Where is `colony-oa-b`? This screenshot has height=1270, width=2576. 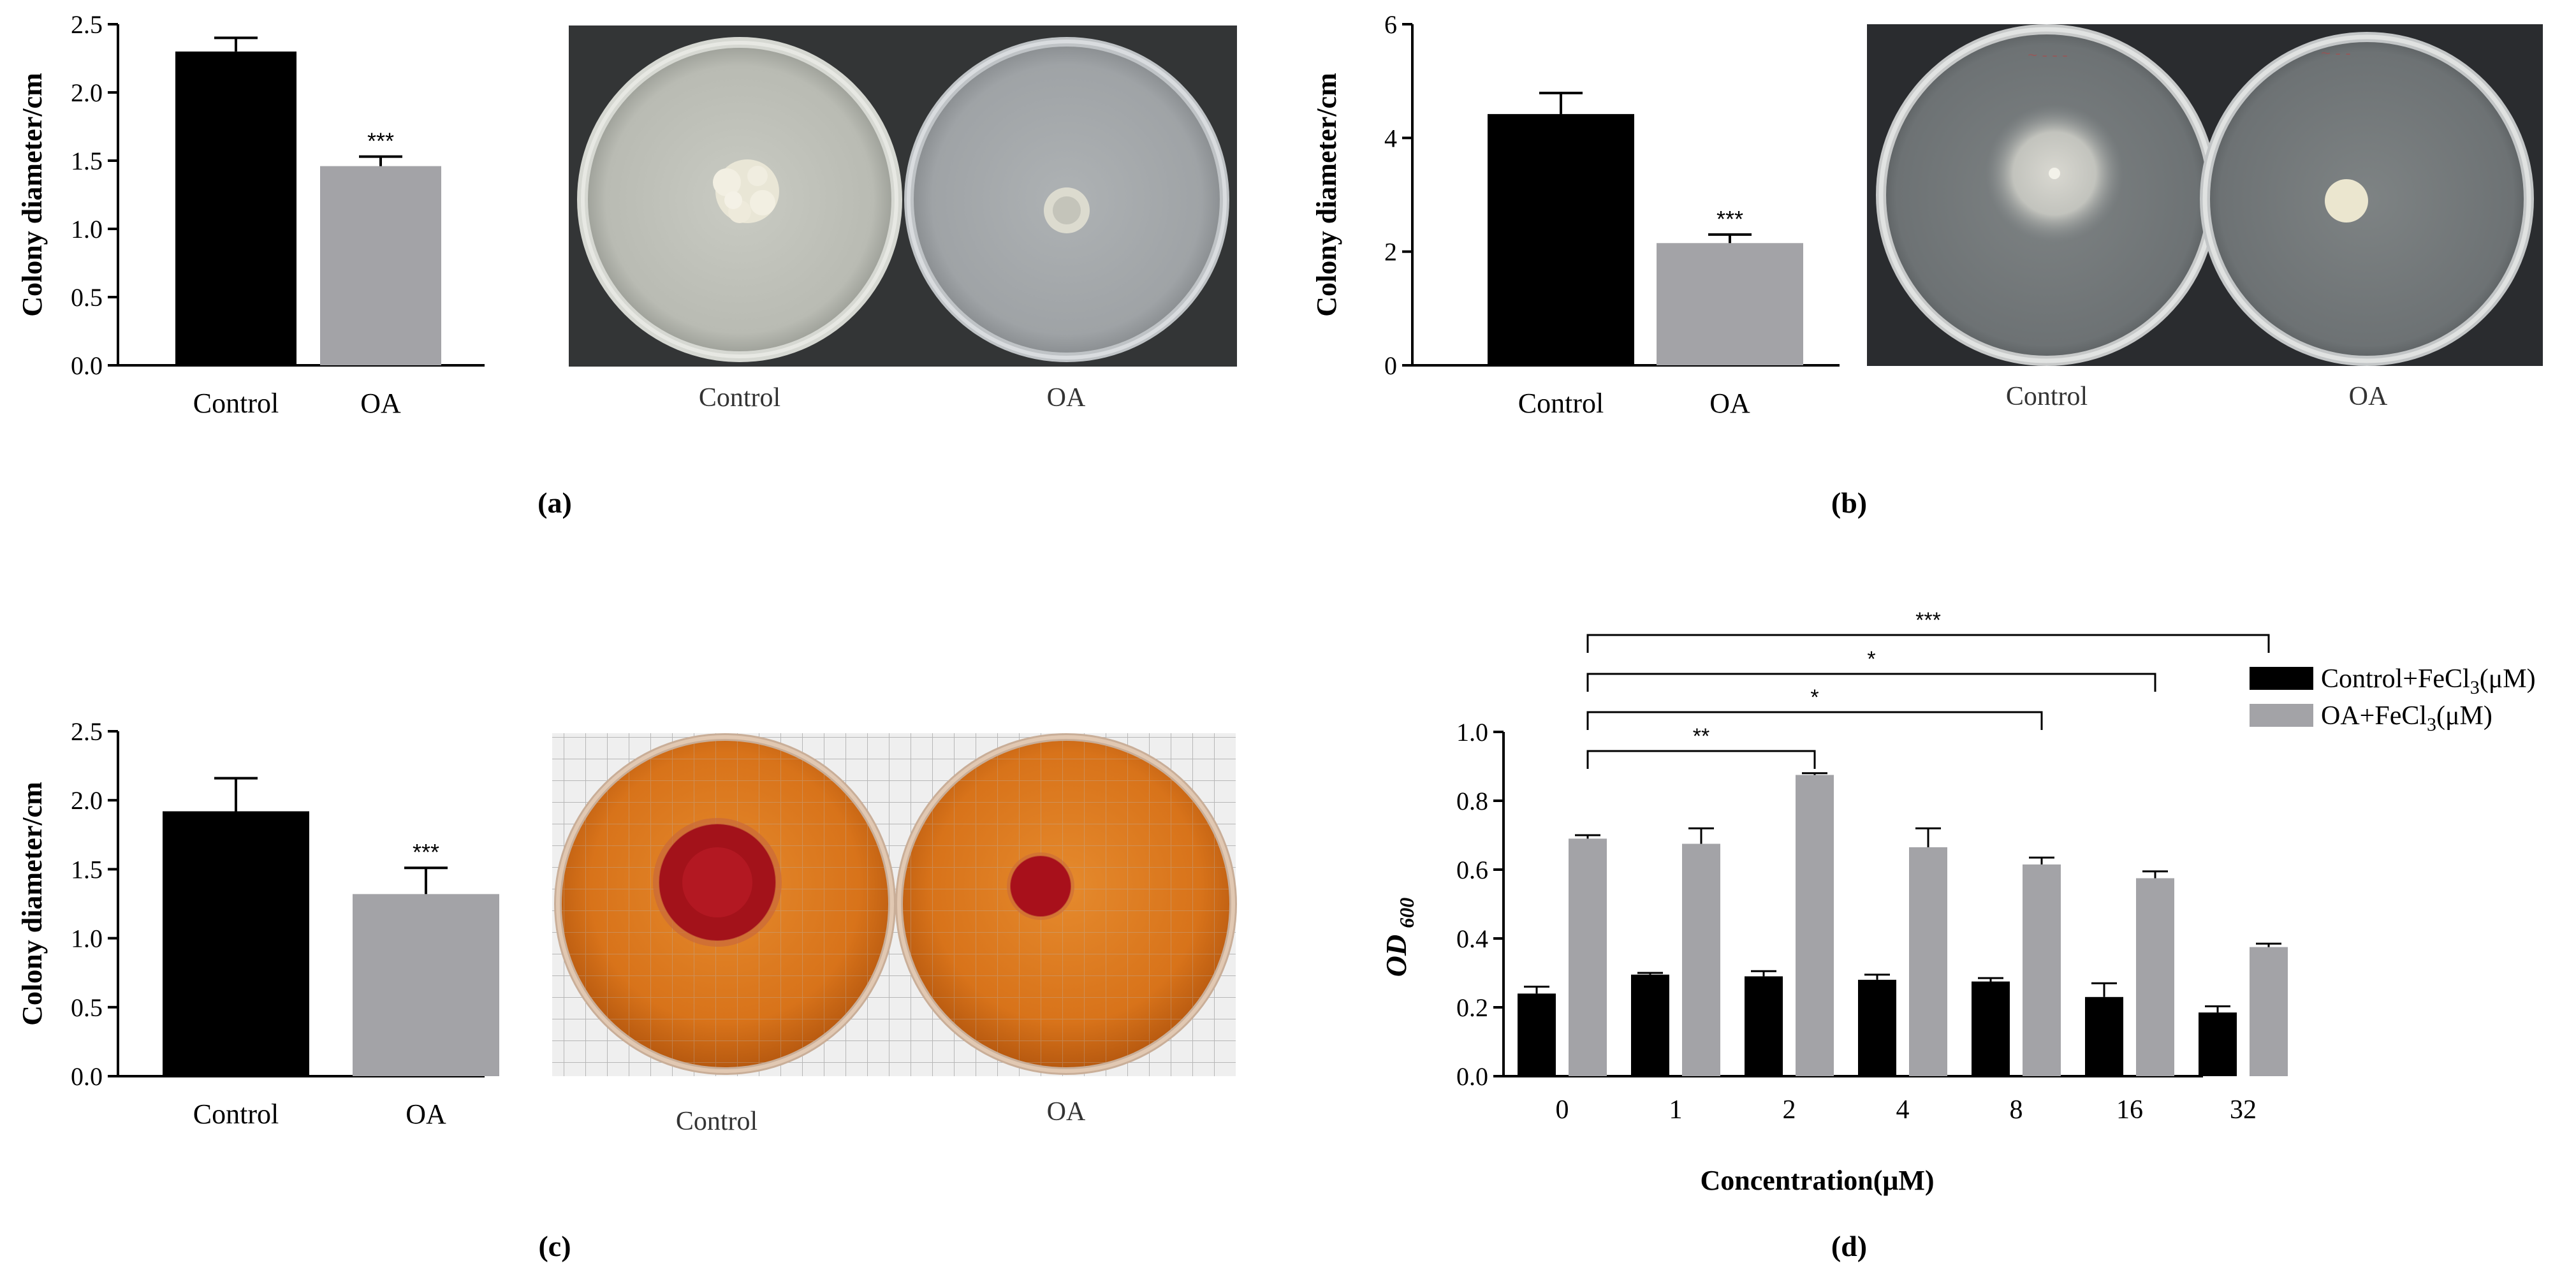
colony-oa-b is located at coordinates (2346, 201).